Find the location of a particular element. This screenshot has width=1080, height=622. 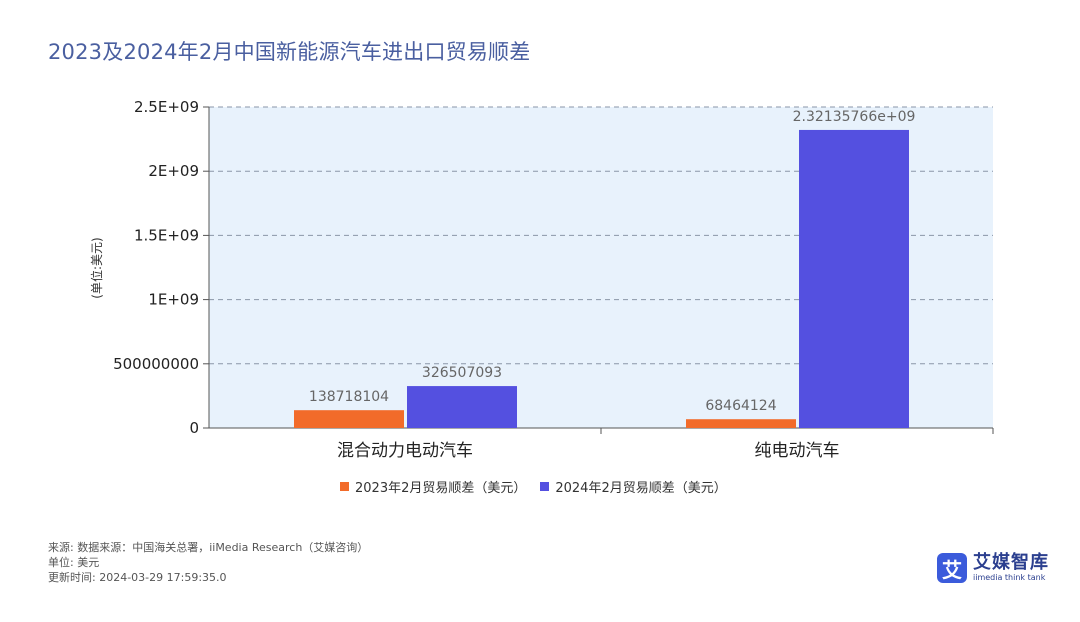

y-tick-label: 2E+09 is located at coordinates (173, 171).